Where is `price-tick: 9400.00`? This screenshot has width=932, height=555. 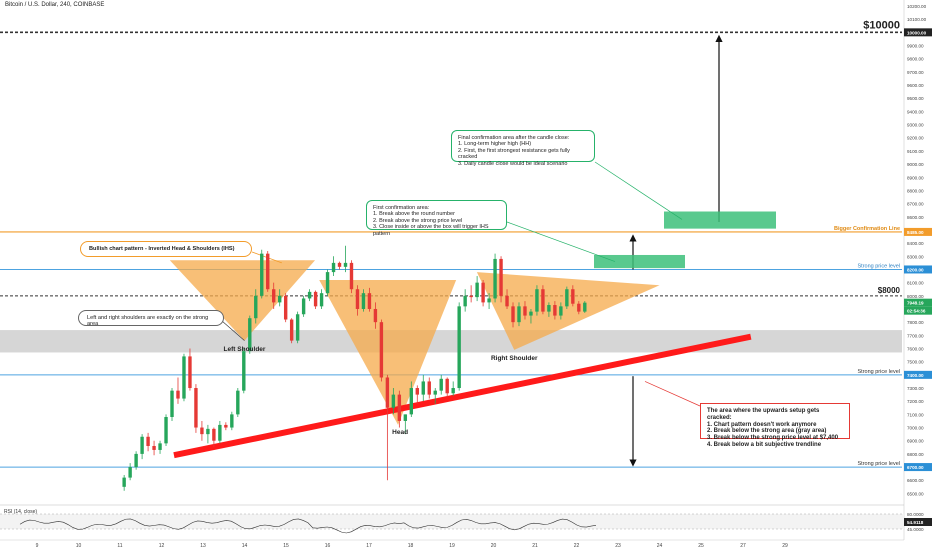 price-tick: 9400.00 is located at coordinates (915, 111).